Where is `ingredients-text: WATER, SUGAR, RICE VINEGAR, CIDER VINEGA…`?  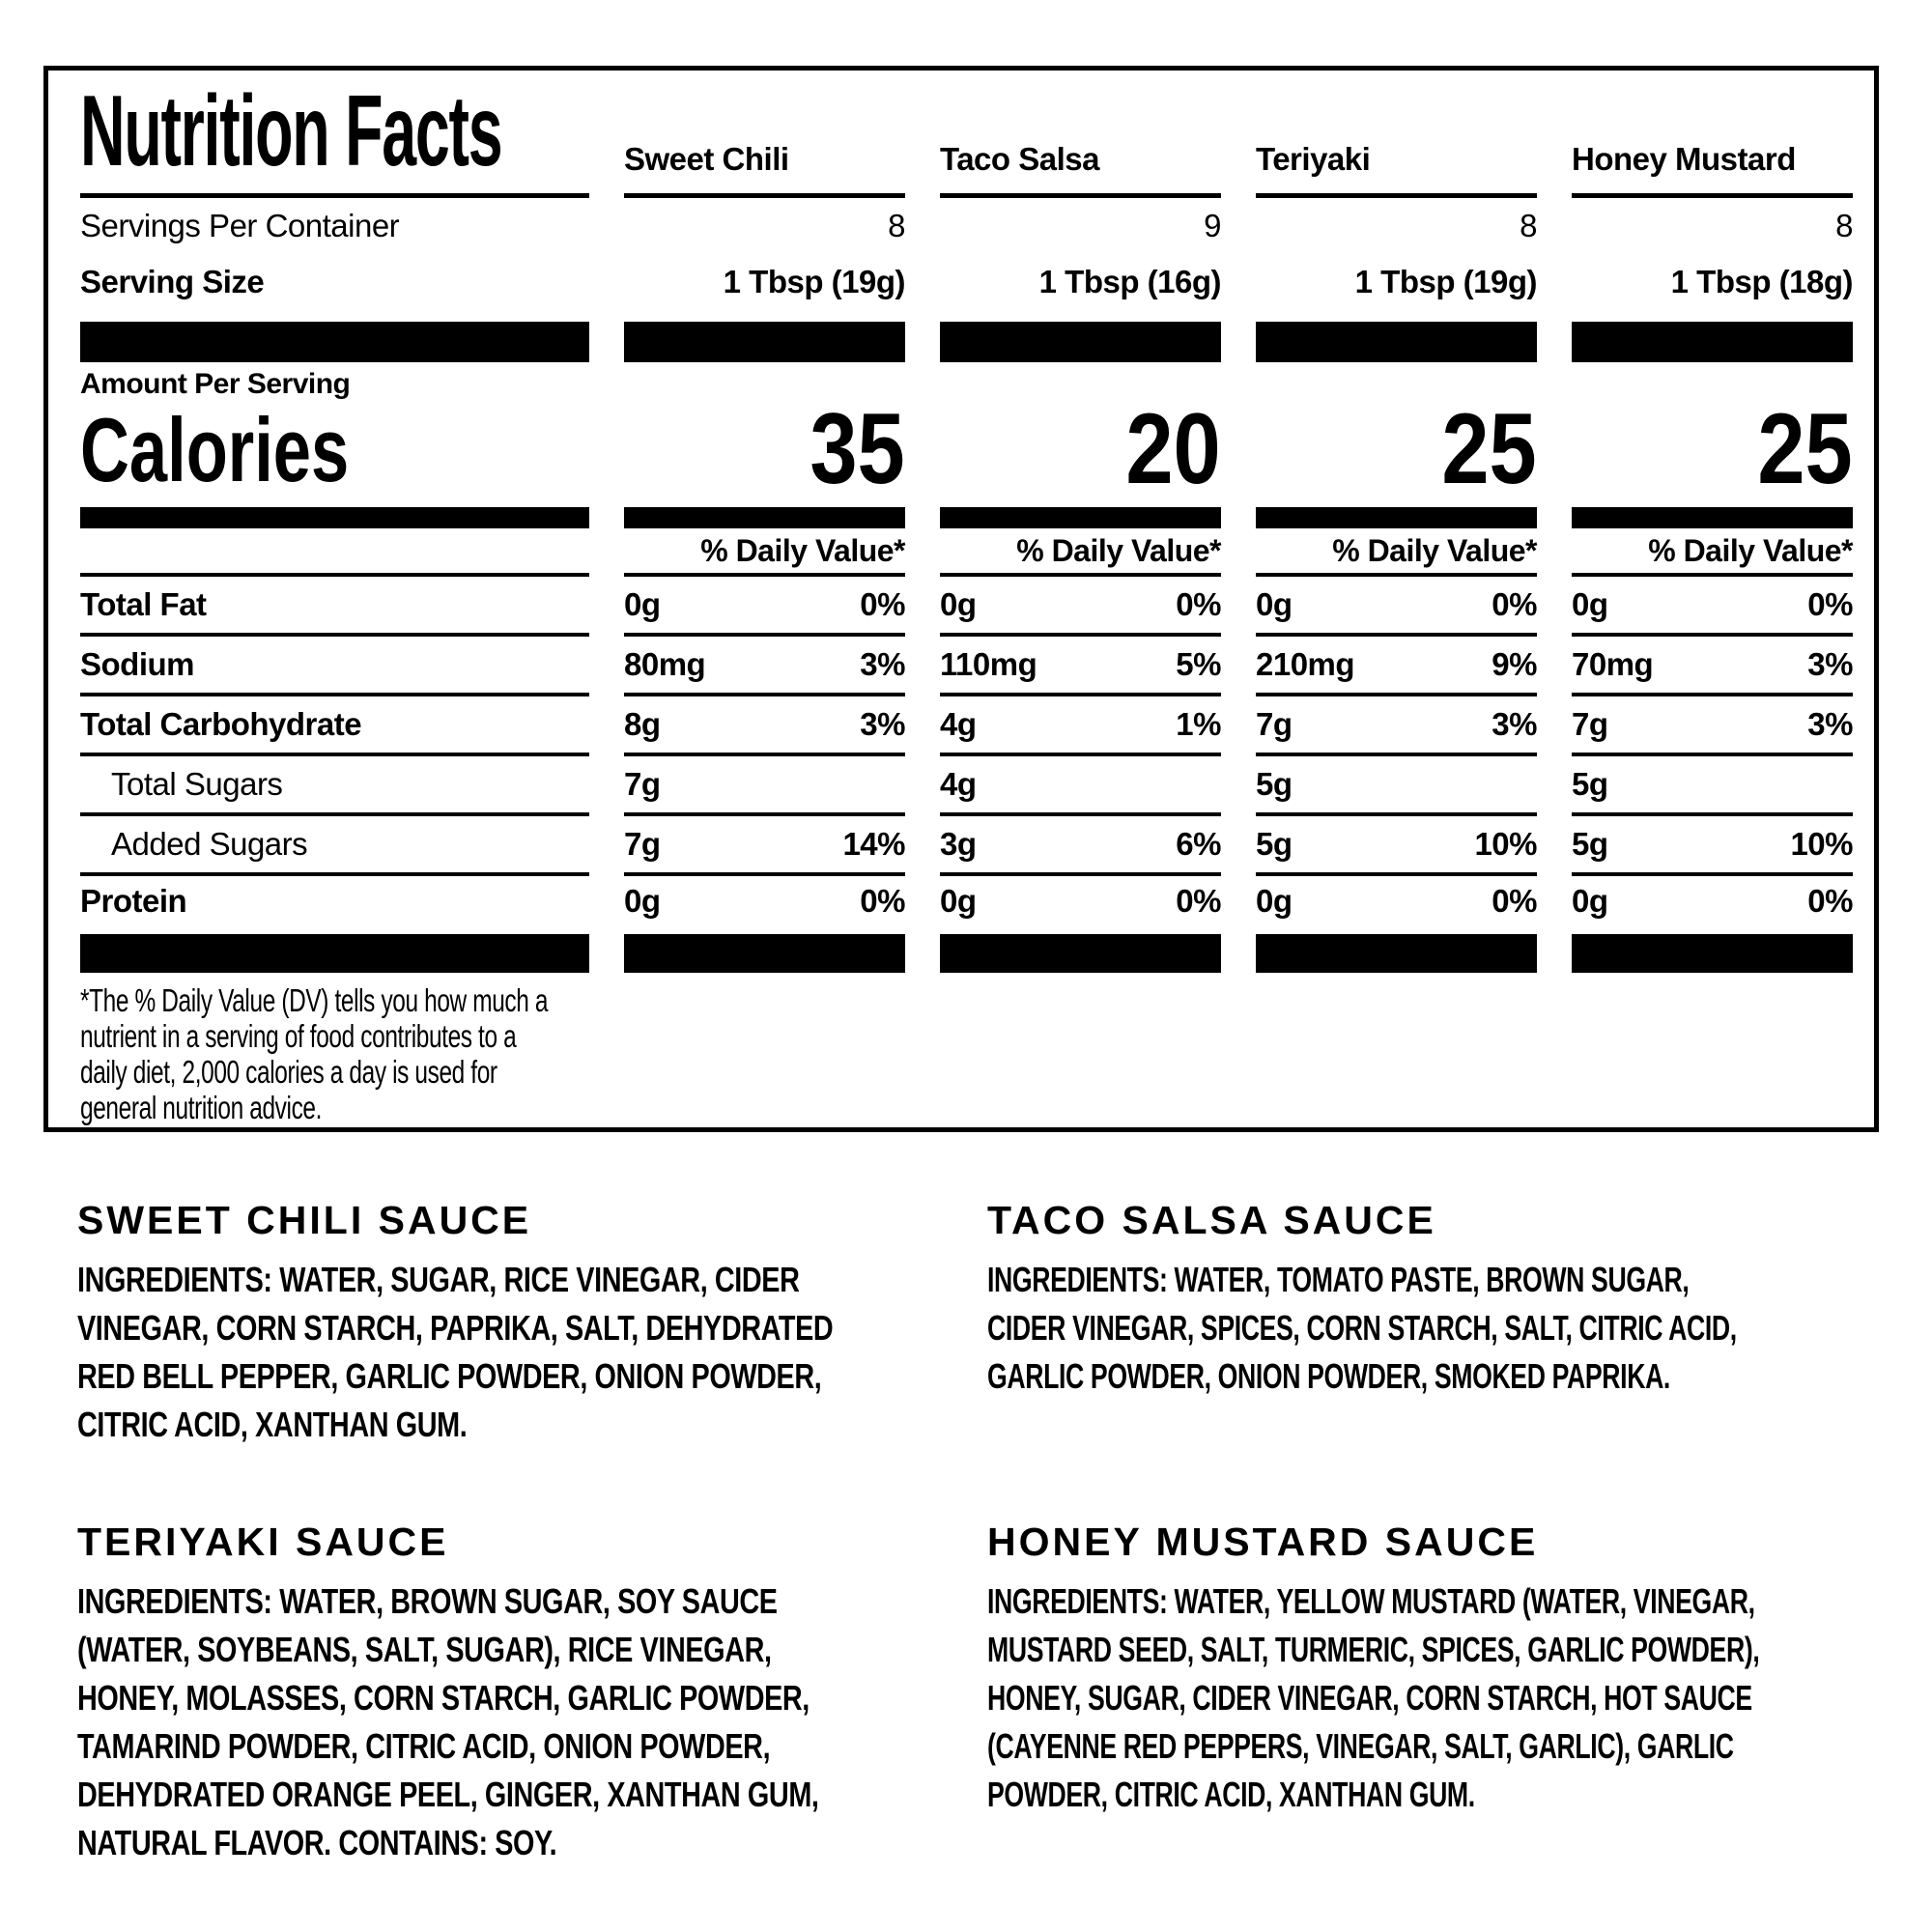 ingredients-text: WATER, SUGAR, RICE VINEGAR, CIDER VINEGA… is located at coordinates (455, 1352).